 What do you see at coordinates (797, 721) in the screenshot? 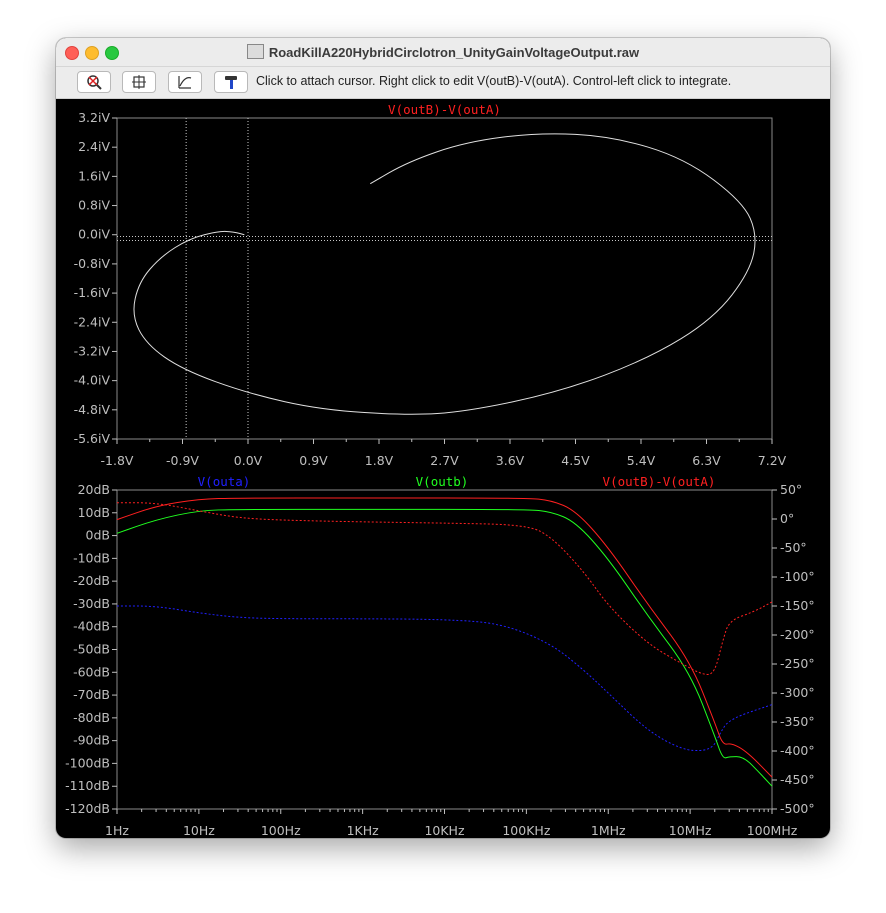
I see `phase-tick-label: -350°` at bounding box center [797, 721].